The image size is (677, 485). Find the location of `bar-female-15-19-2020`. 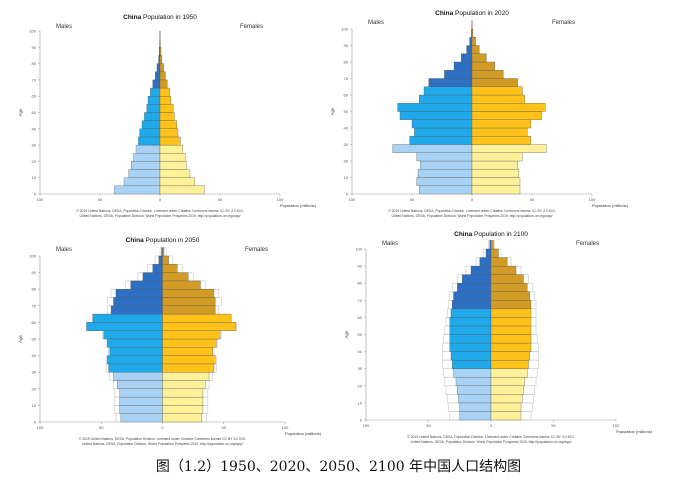

bar-female-15-19-2020 is located at coordinates (494, 165).